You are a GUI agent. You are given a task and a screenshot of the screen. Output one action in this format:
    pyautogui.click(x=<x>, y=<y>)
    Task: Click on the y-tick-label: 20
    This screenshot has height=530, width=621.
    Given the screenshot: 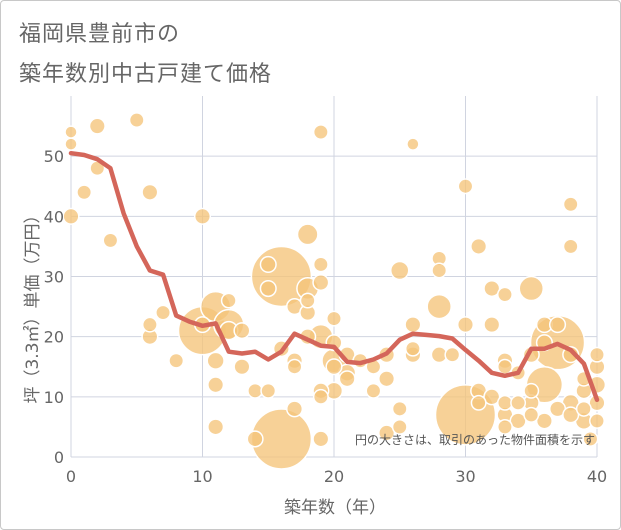 What is the action you would take?
    pyautogui.click(x=54, y=337)
    